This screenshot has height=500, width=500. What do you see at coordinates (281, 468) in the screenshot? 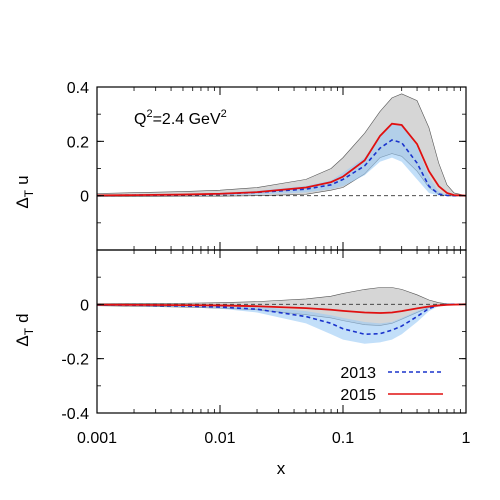
I see `xlabel: x` at bounding box center [281, 468].